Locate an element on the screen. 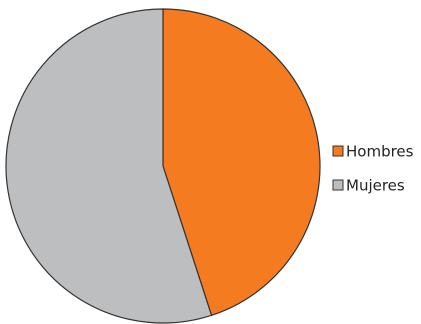 Image resolution: width=421 pixels, height=324 pixels. legend-label: Mujeres is located at coordinates (375, 186).